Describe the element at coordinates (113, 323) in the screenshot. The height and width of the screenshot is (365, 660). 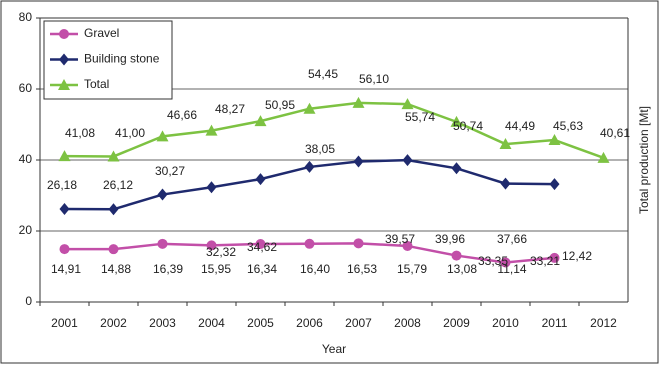
I see `x-tick-label: 2002` at that location.